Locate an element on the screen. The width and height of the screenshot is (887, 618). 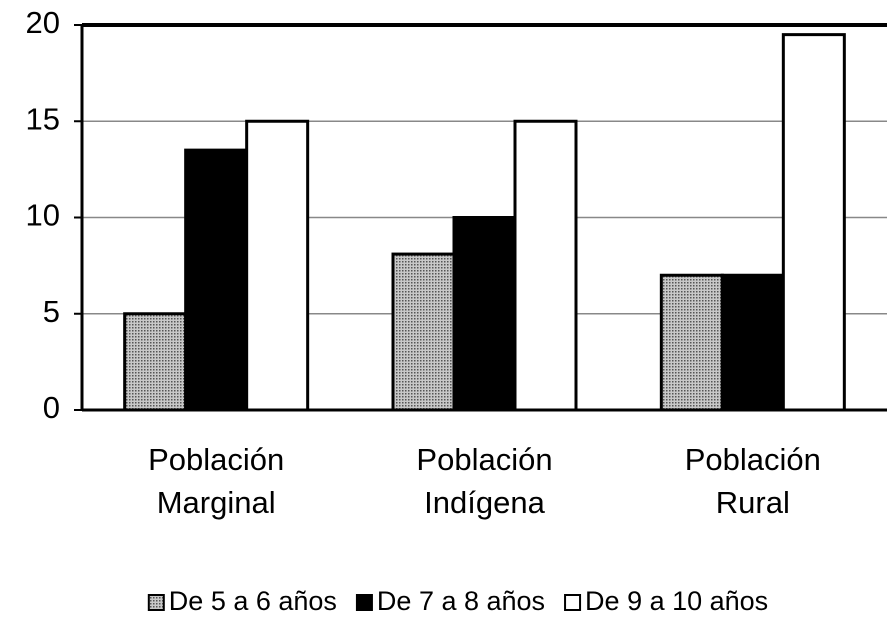
x-tick-label: Población Indígena is located at coordinates (484, 481).